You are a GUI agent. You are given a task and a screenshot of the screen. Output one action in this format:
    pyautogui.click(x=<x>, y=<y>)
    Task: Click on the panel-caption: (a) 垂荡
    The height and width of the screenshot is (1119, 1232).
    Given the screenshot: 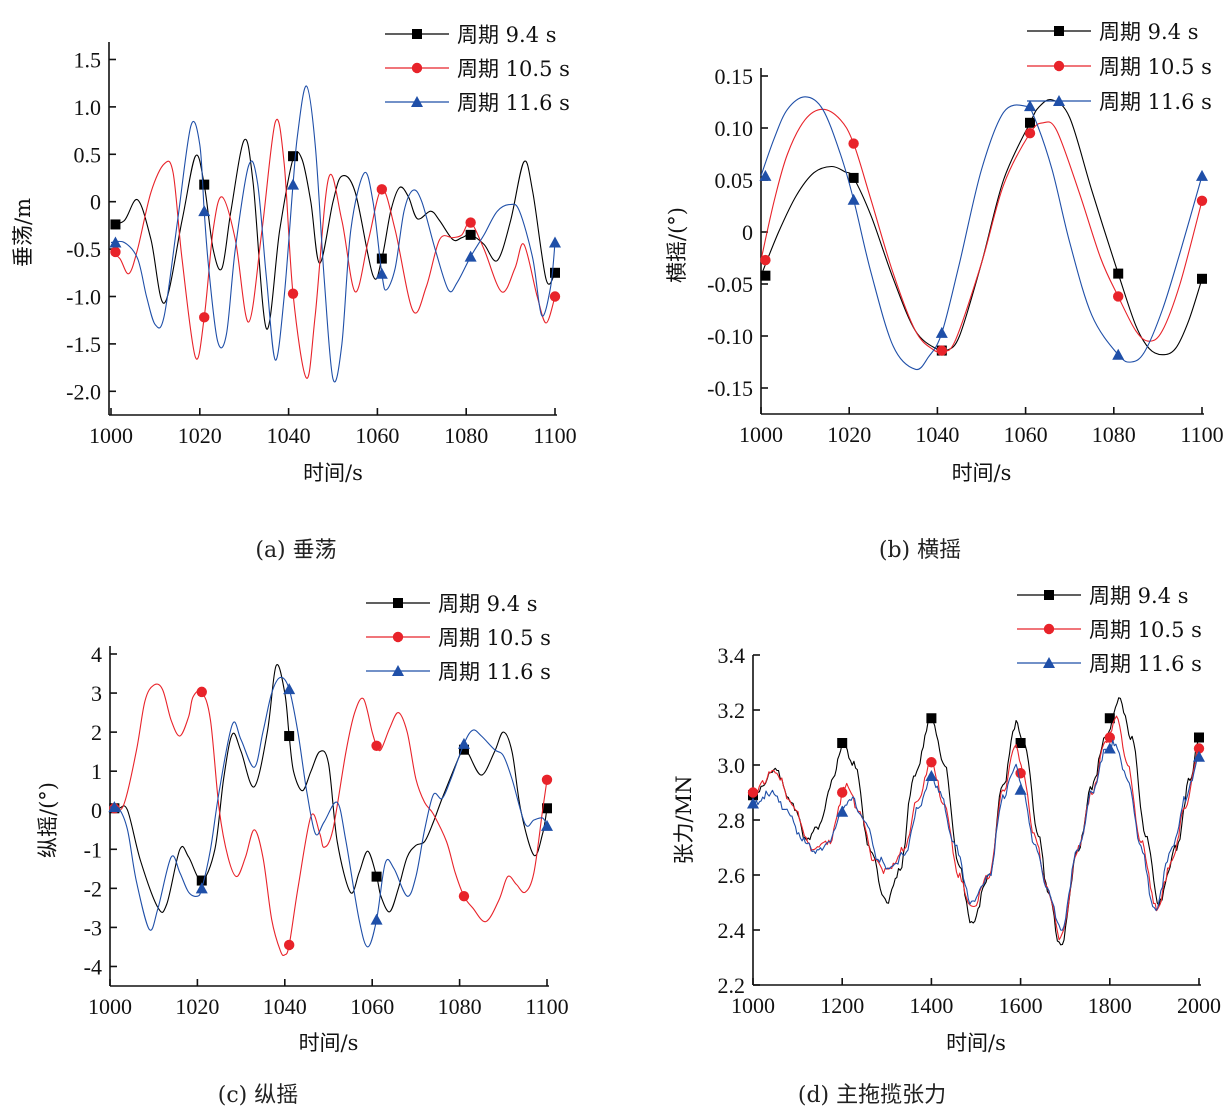 What is the action you would take?
    pyautogui.click(x=295, y=550)
    